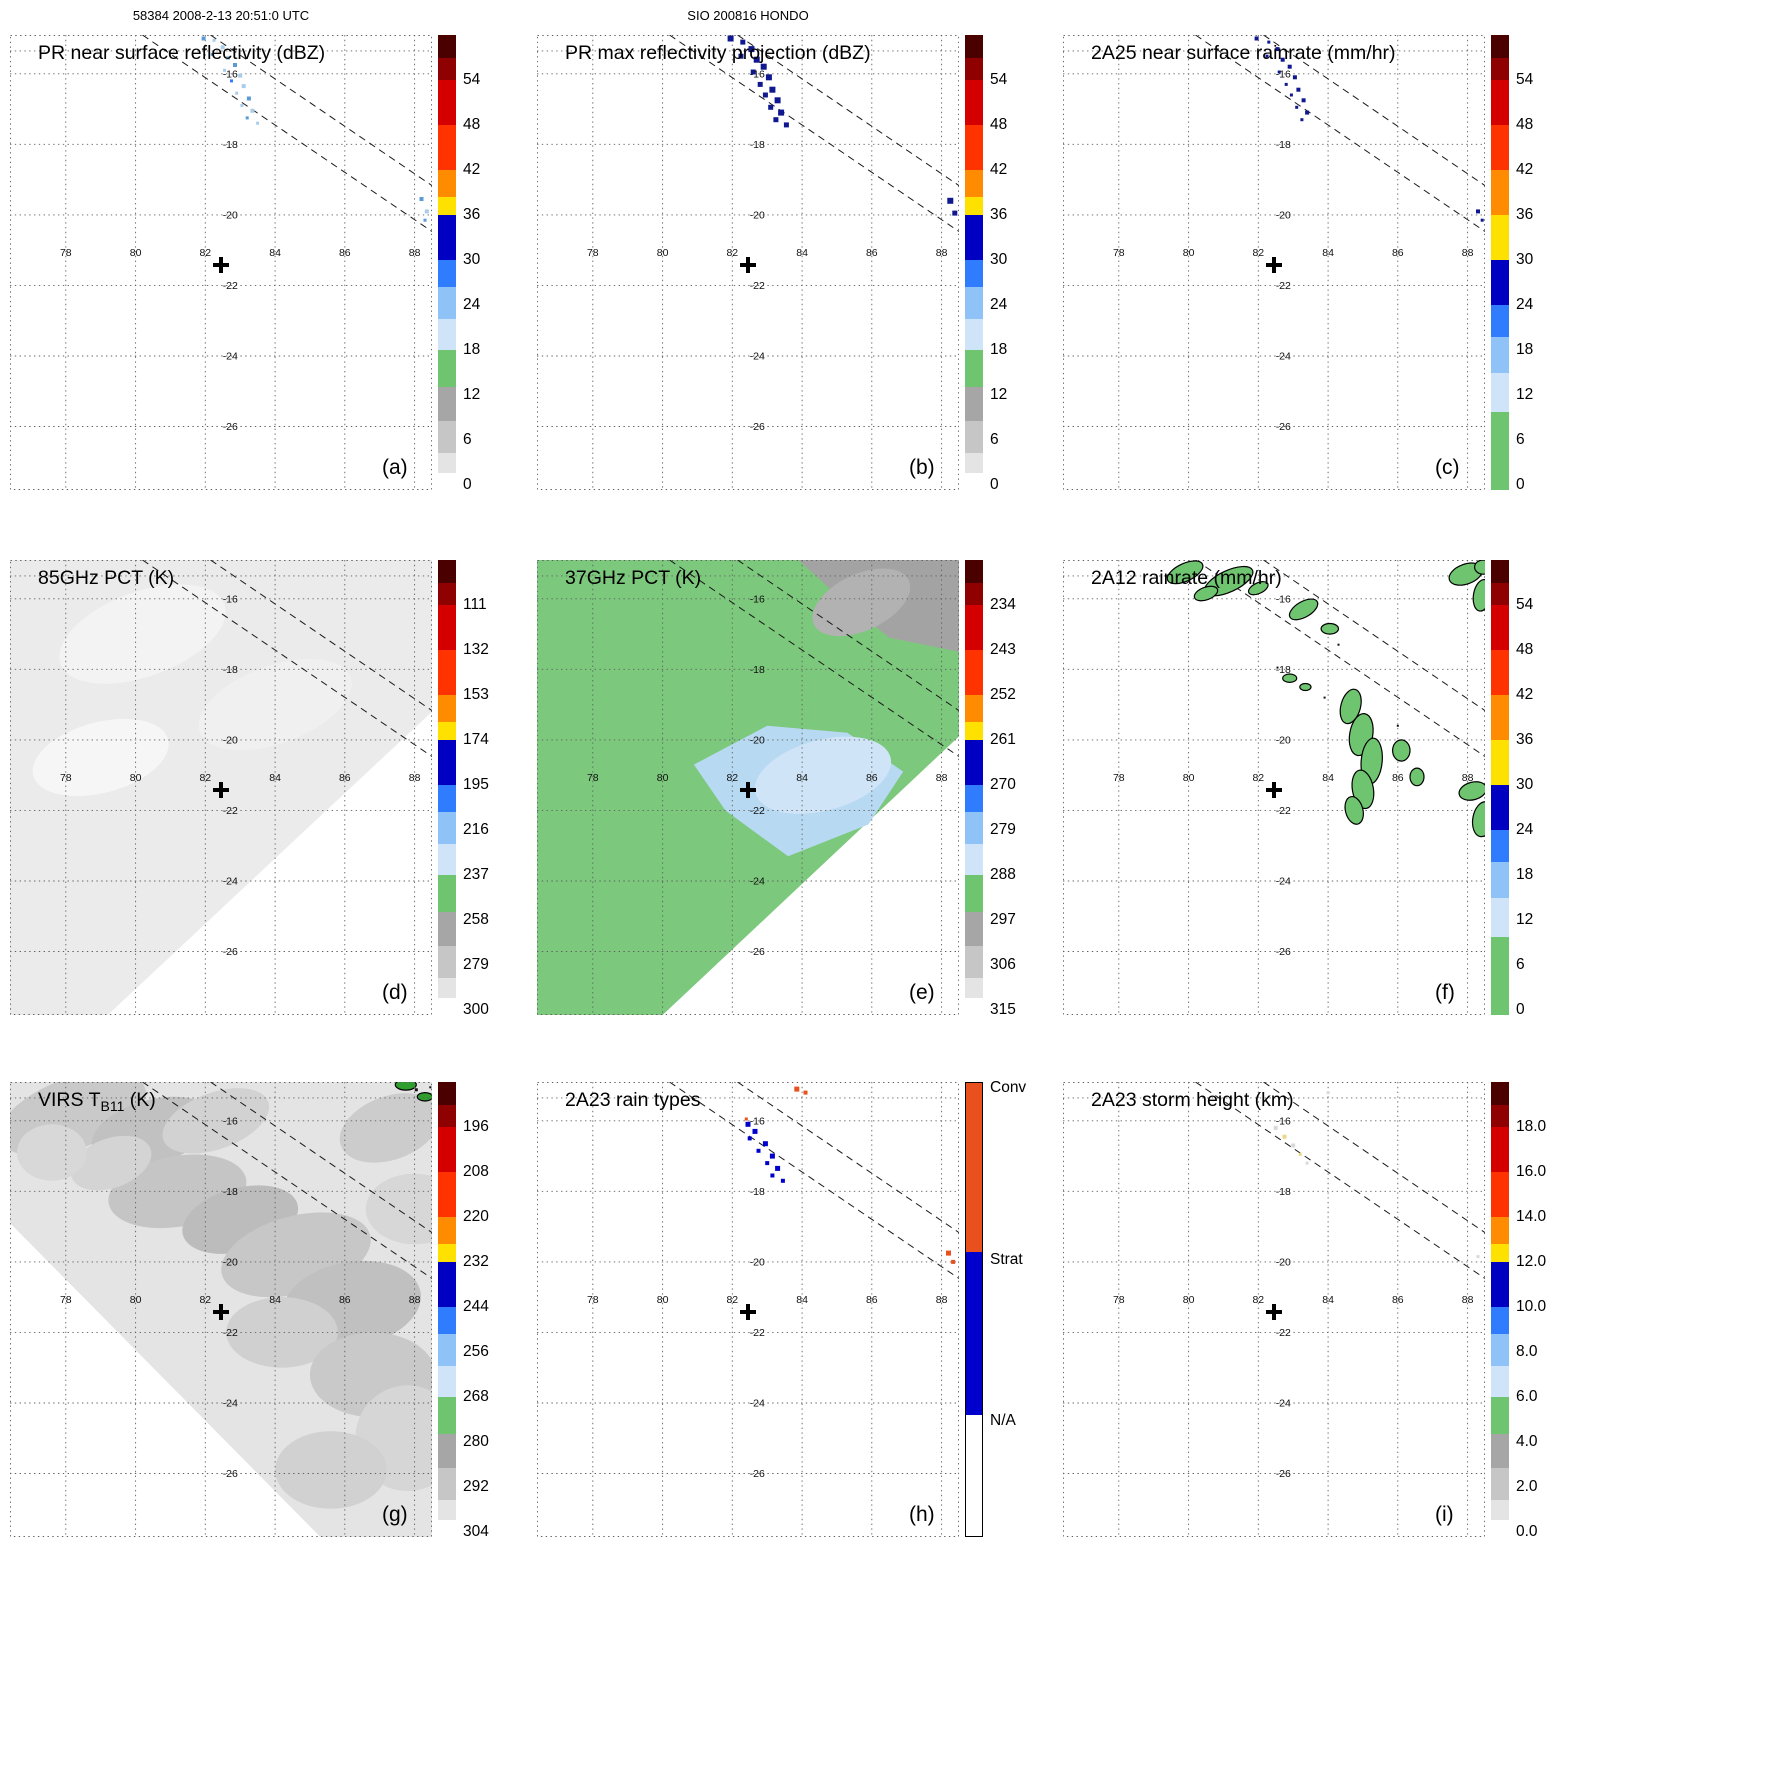 Image resolution: width=1771 pixels, height=1771 pixels. Describe the element at coordinates (1525, 215) in the screenshot. I see `colorbar-label: 36` at that location.